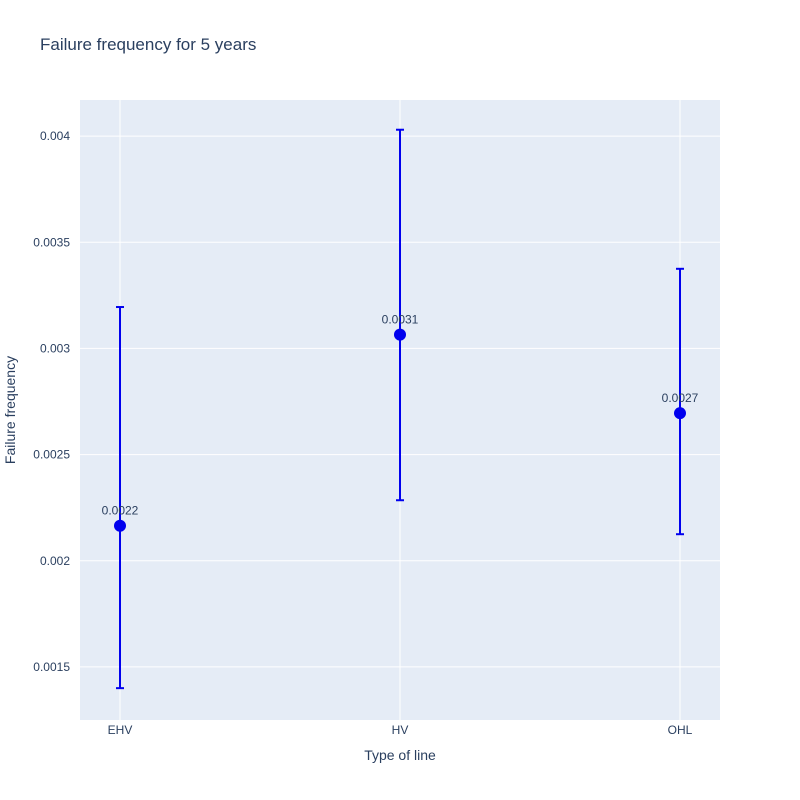 The width and height of the screenshot is (800, 800). Describe the element at coordinates (400, 730) in the screenshot. I see `x-tick-label: HV` at that location.